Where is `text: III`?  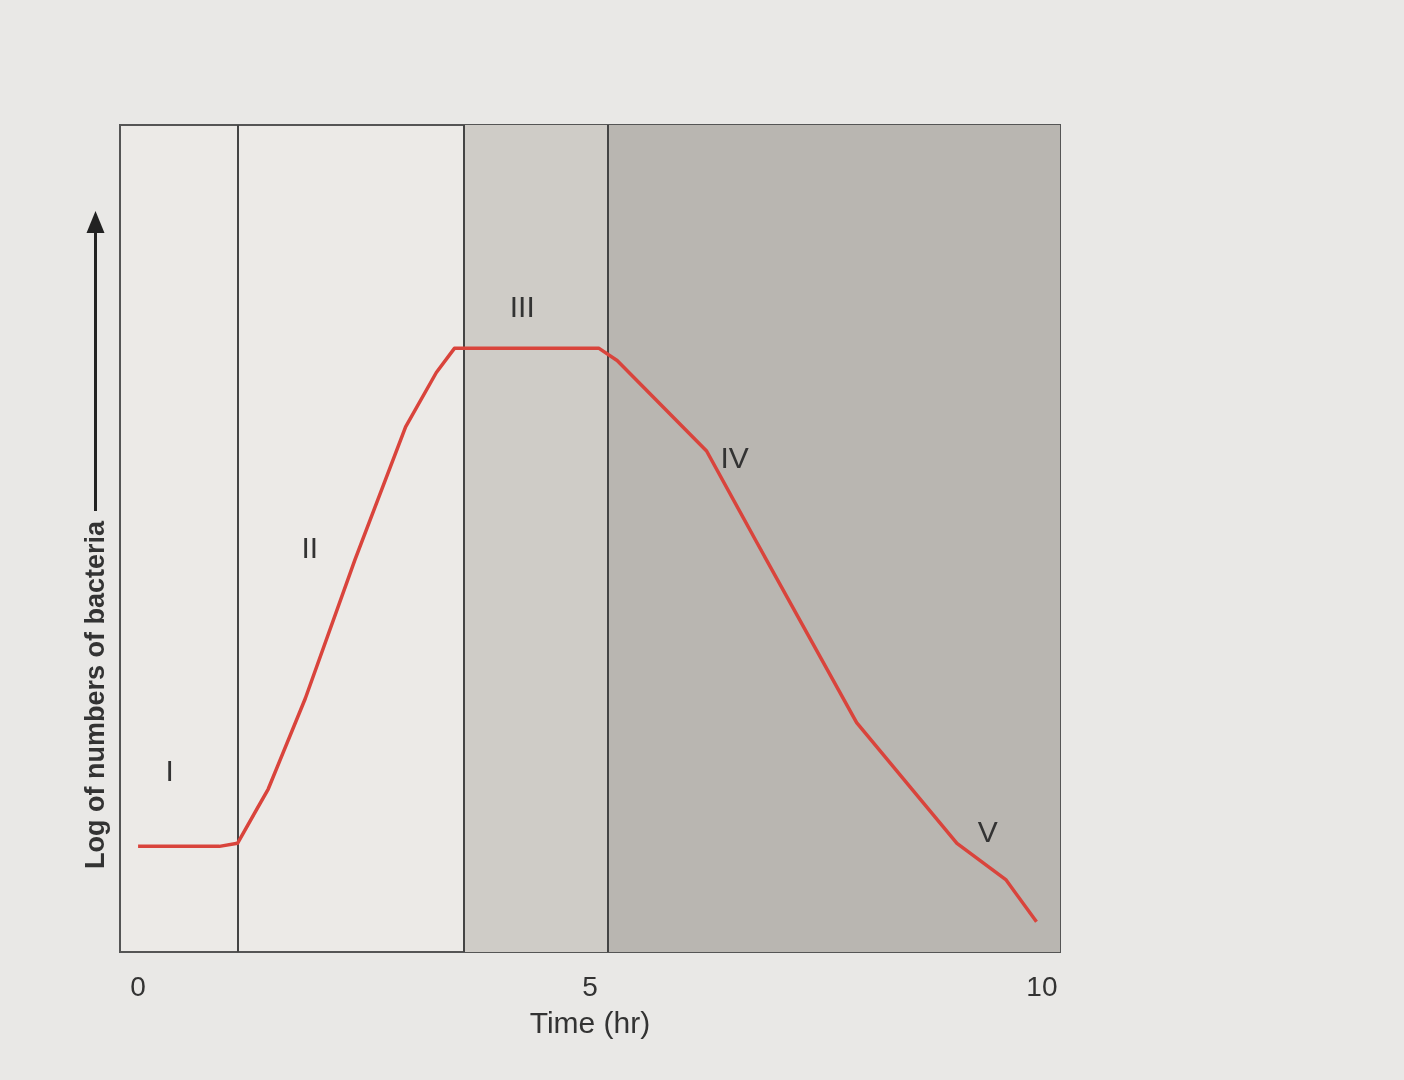 text: III is located at coordinates (522, 306).